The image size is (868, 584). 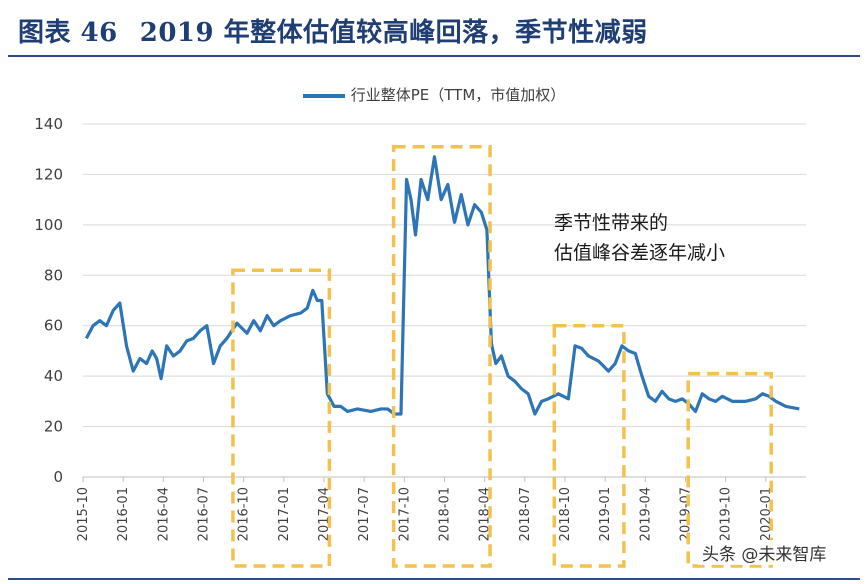 I want to click on annotation-line-1: 季节性带来的, so click(x=611, y=223).